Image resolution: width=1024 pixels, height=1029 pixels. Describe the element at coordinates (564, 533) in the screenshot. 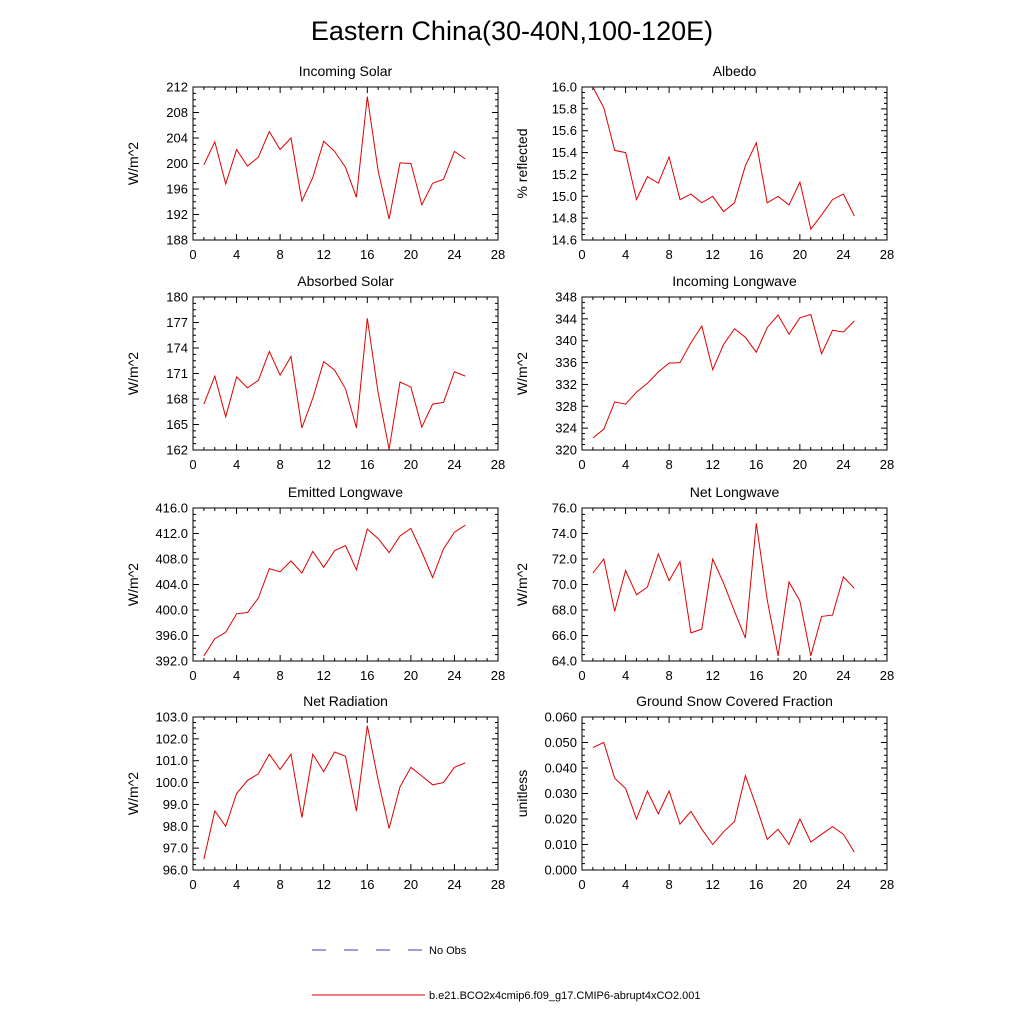

I see `y-tick-label: 74.0` at that location.